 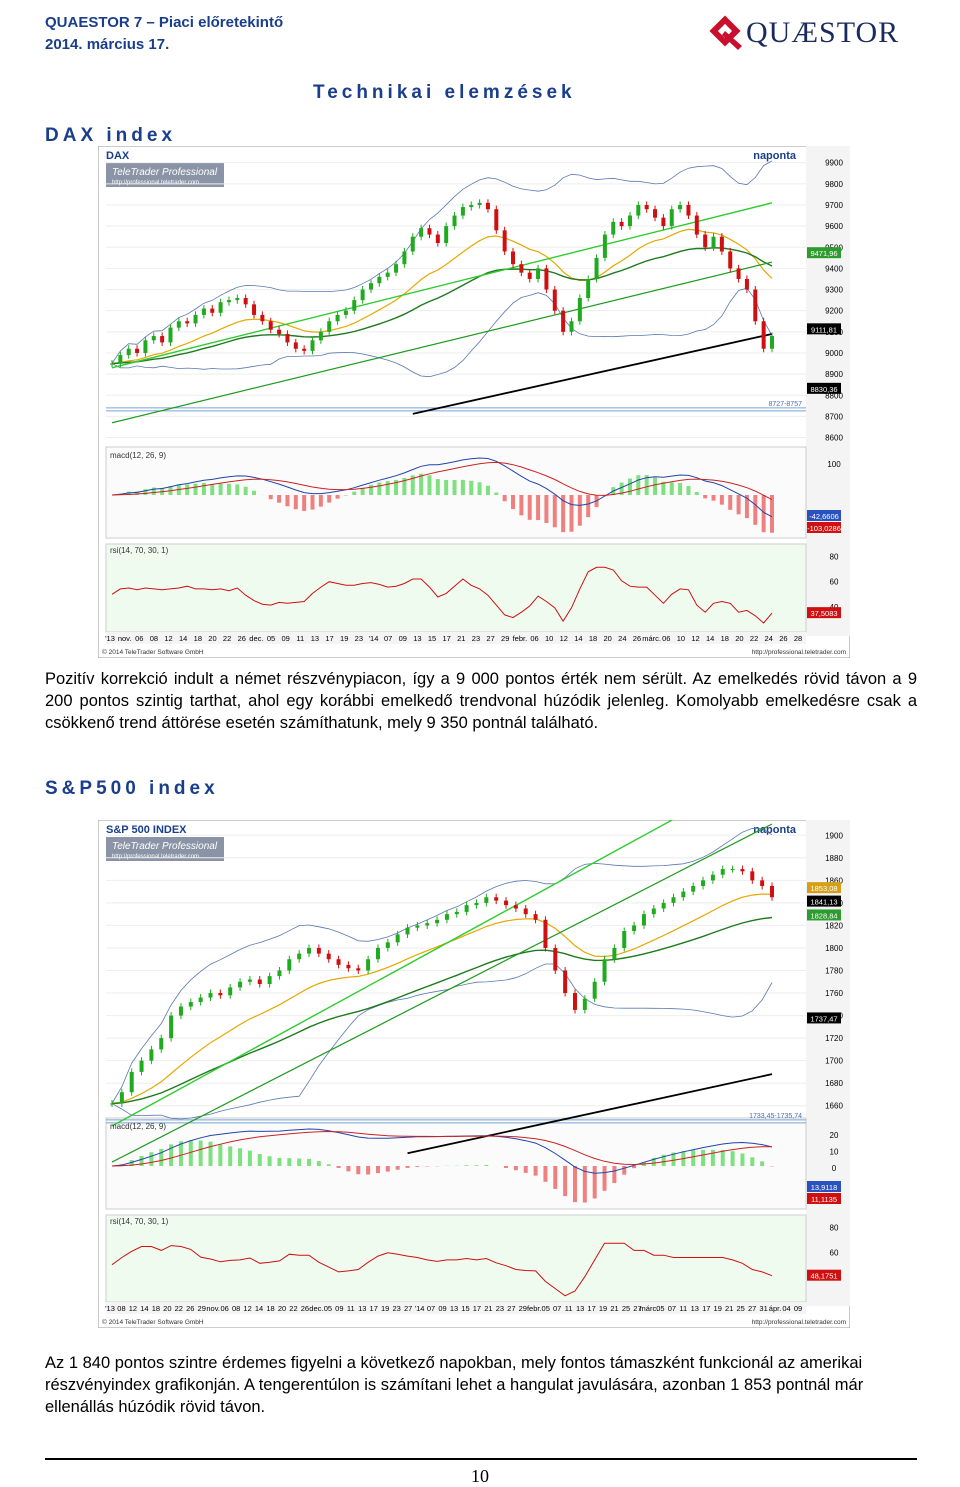 What do you see at coordinates (608, 638) in the screenshot?
I see `x-tick-label: 20` at bounding box center [608, 638].